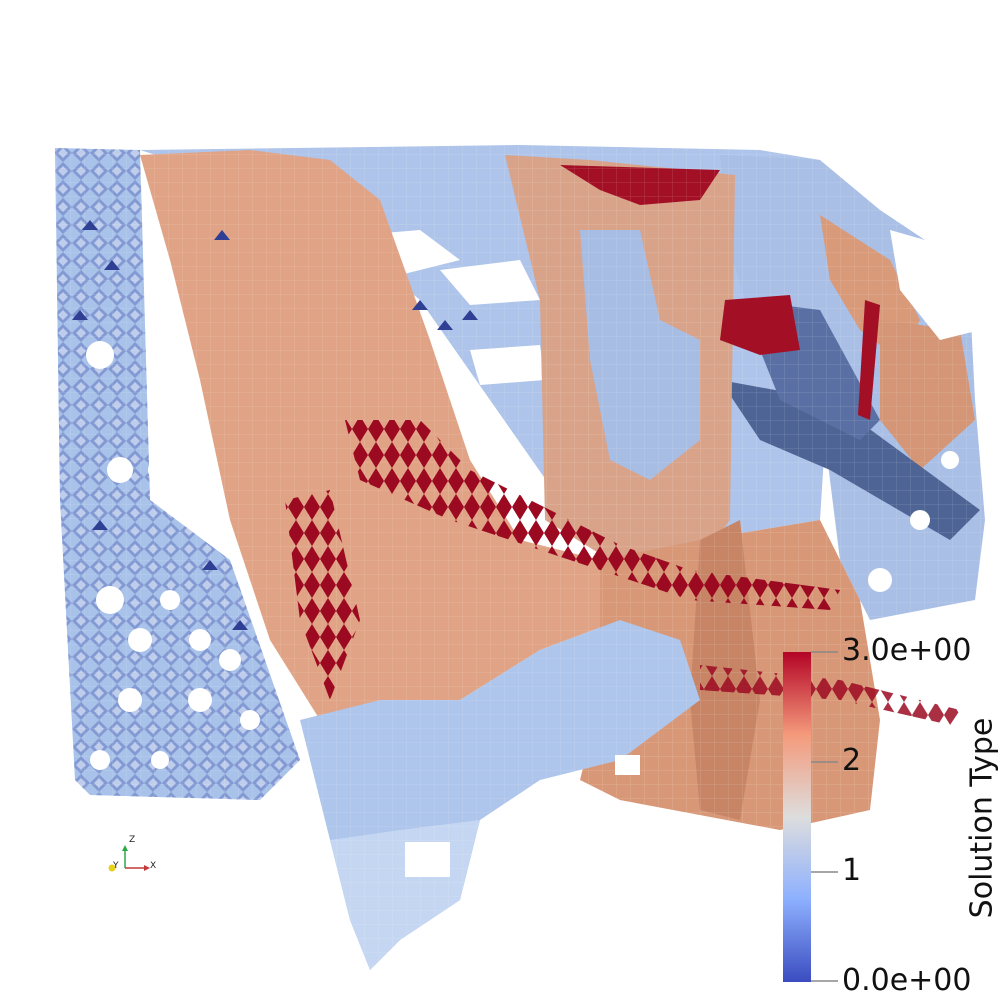 This screenshot has height=1000, width=1000. What do you see at coordinates (116, 866) in the screenshot?
I see `axis-label-y: Y` at bounding box center [116, 866].